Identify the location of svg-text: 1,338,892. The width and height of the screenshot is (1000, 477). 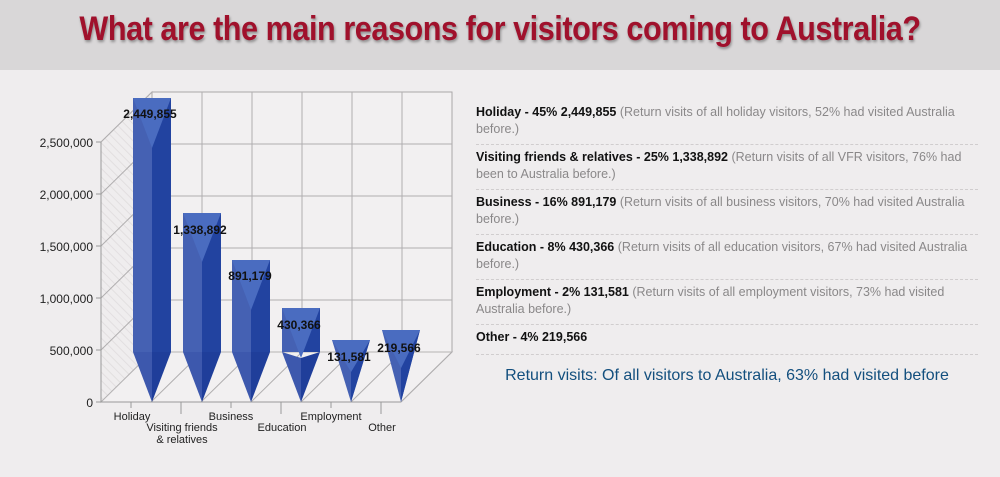
(200, 230).